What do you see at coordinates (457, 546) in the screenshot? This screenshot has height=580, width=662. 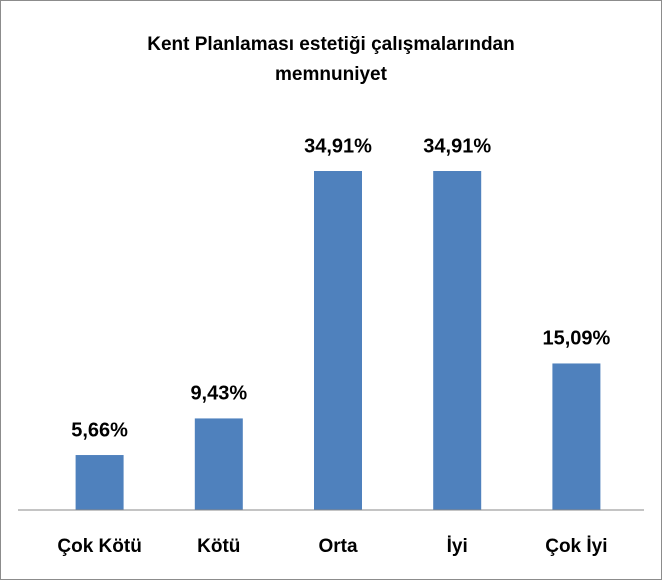 I see `x-tick-label: İyi` at bounding box center [457, 546].